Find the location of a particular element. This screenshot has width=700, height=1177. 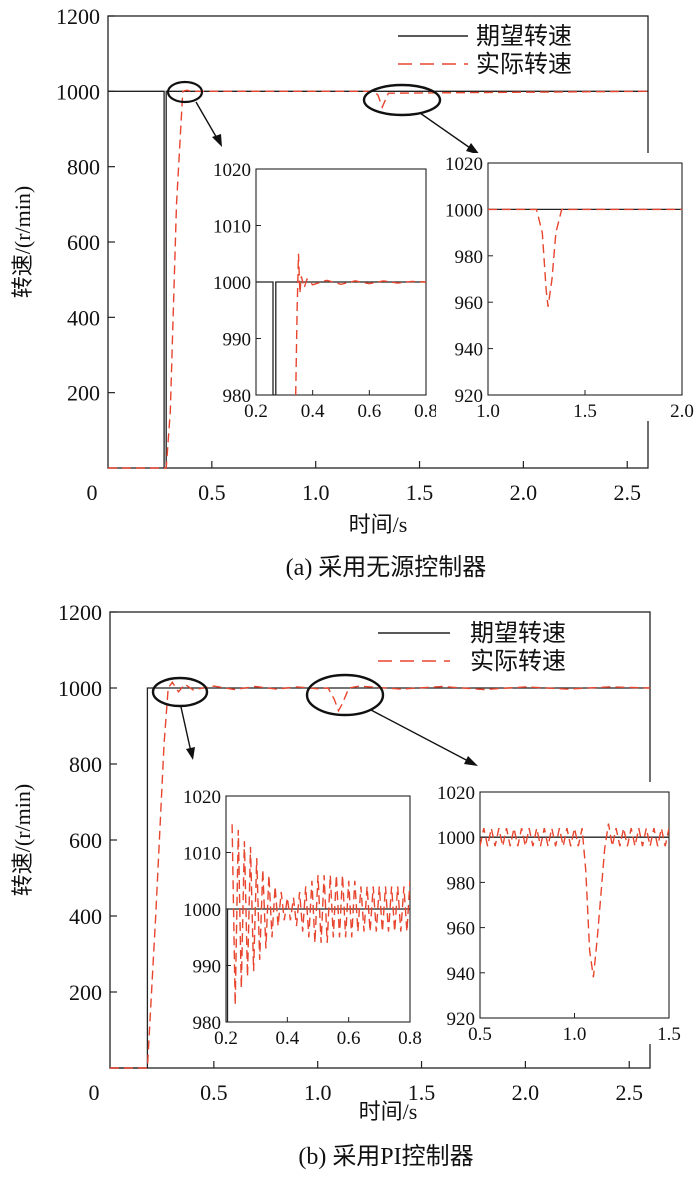

inset-b2: 920 940 960 980 1000 1020 0.5 1.0 1.5 is located at coordinates (554, 913).